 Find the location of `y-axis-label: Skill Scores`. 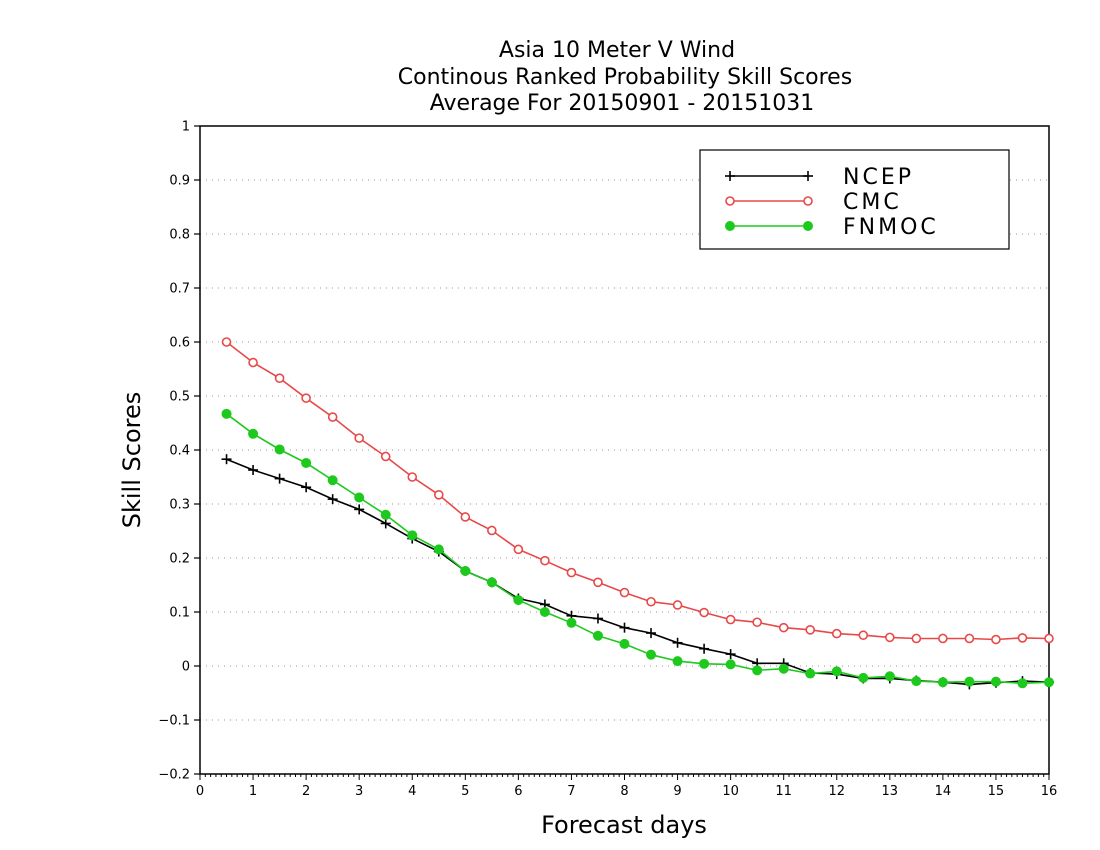

y-axis-label: Skill Scores is located at coordinates (132, 460).